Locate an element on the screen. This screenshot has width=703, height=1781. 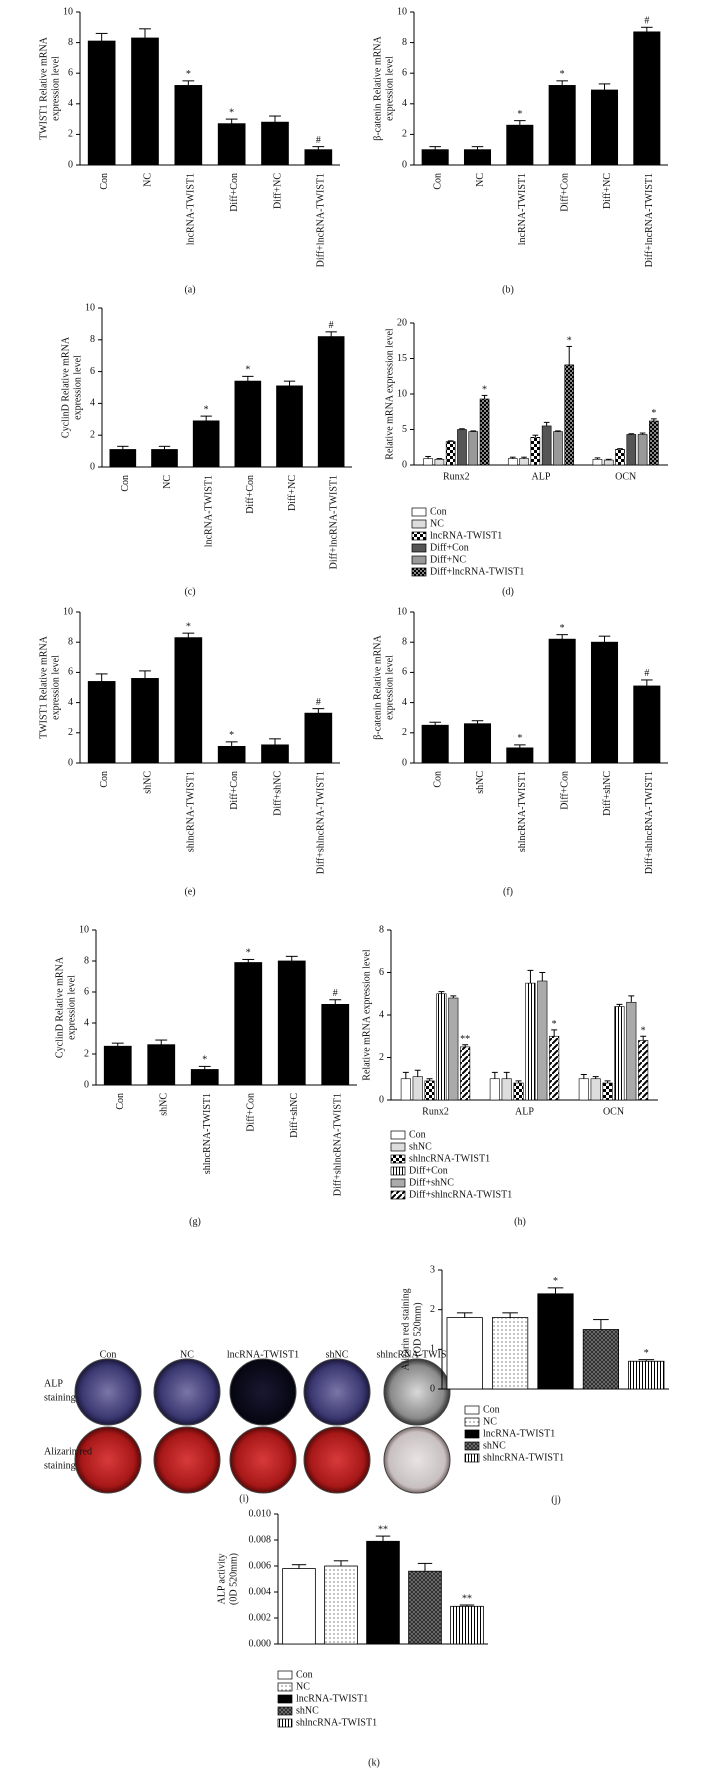
x-tick-label: shlncRNA-TWIST1 is located at coordinates (207, 1133).